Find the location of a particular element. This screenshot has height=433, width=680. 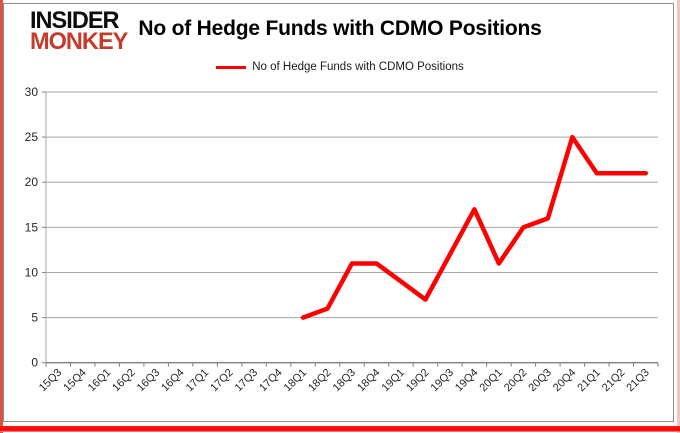

insider-monkey-logo: INSIDER MONKEY is located at coordinates (79, 31).